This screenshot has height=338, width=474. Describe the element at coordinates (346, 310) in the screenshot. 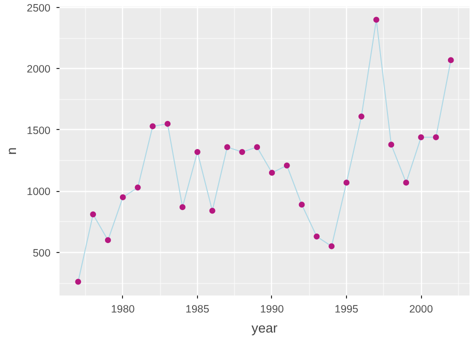

I see `x-tick-label: 1995` at that location.